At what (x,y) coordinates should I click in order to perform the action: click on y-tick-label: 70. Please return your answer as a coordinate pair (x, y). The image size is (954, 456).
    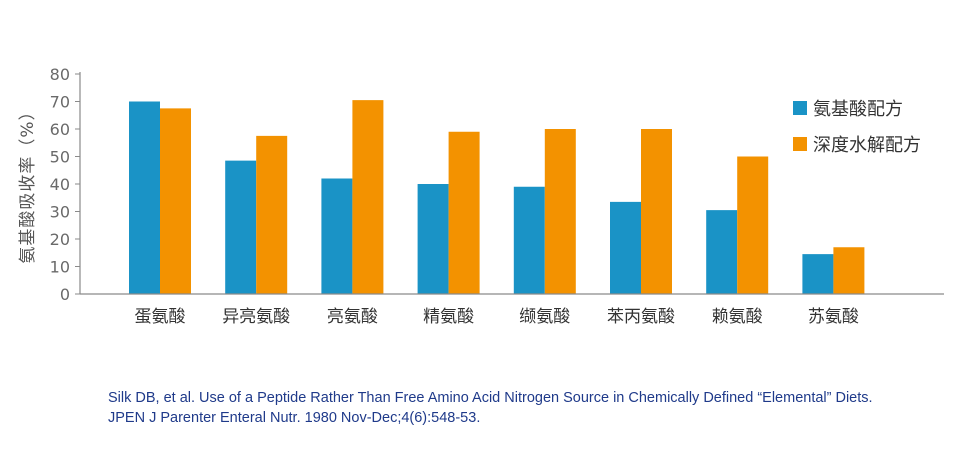
    Looking at the image, I should click on (60, 102).